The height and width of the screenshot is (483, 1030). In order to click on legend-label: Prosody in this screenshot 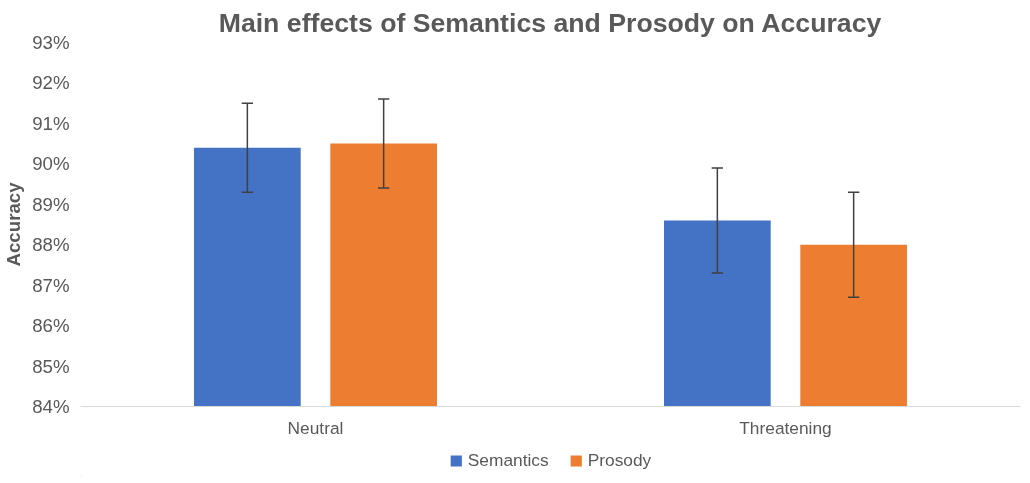, I will do `click(619, 460)`.